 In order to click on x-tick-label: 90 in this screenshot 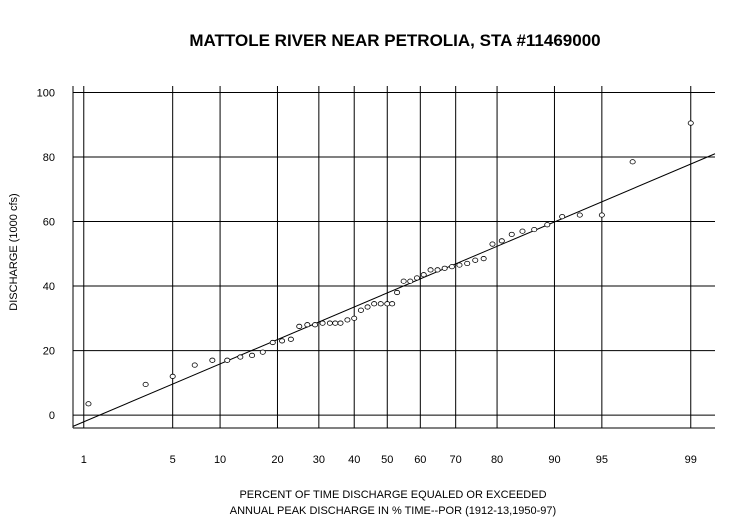, I will do `click(554, 460)`.